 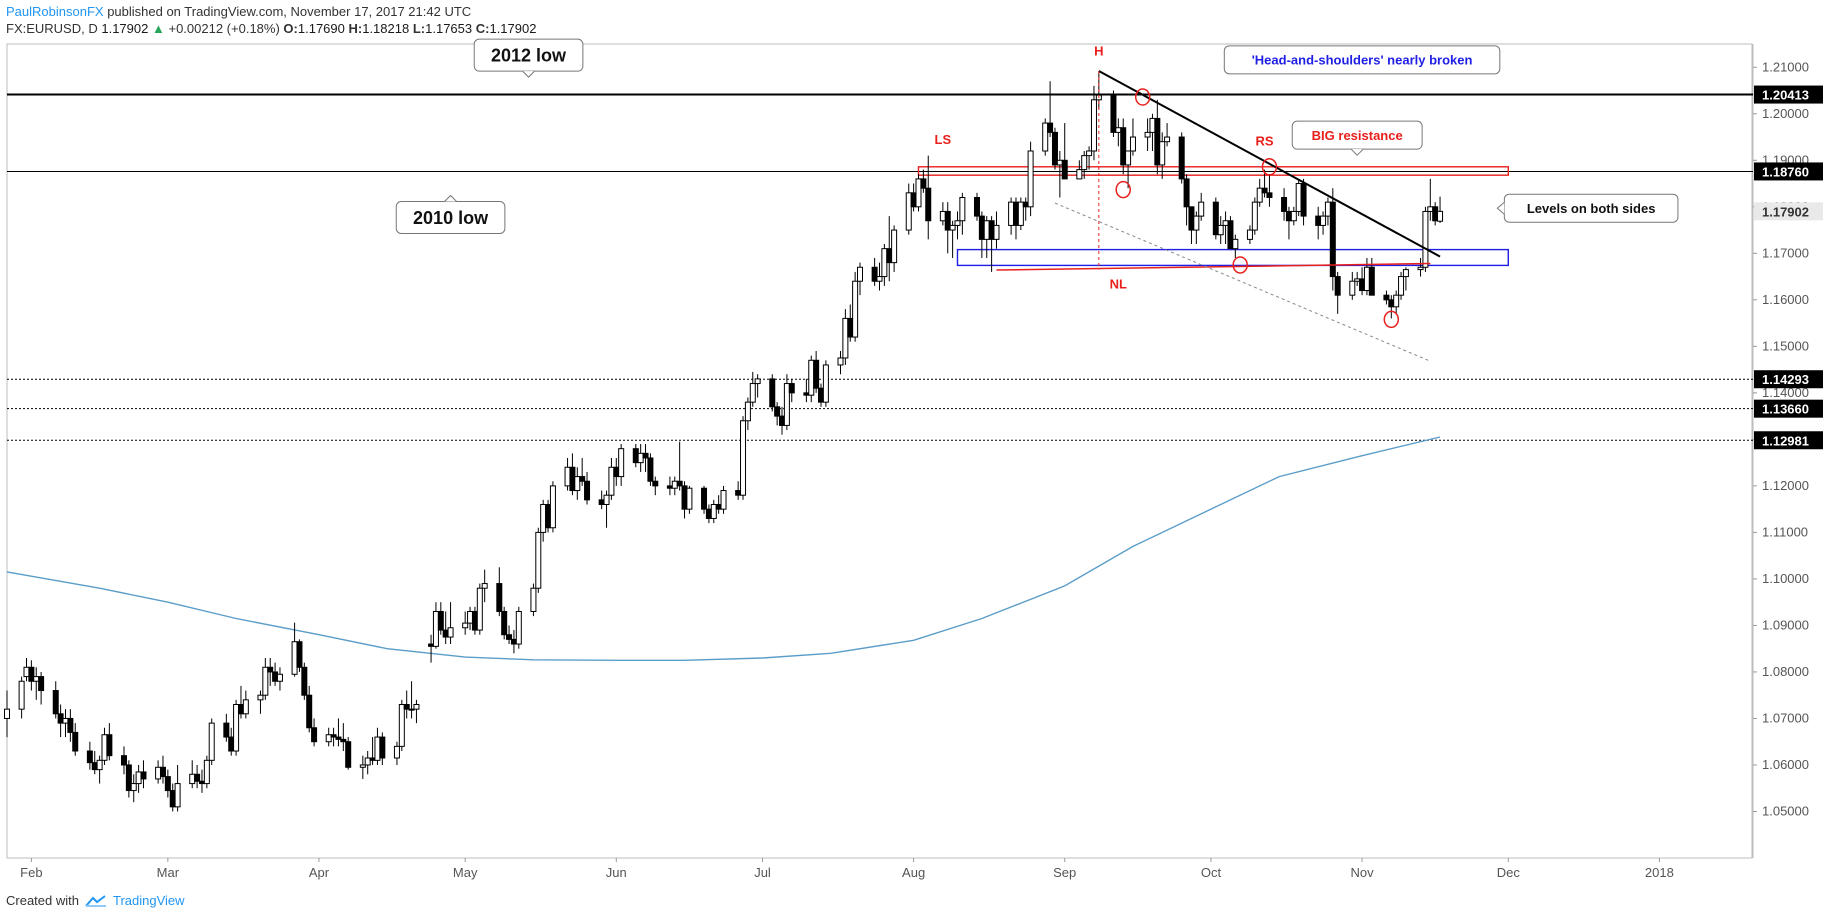 What do you see at coordinates (1591, 208) in the screenshot?
I see `callout-text: Levels on both sides` at bounding box center [1591, 208].